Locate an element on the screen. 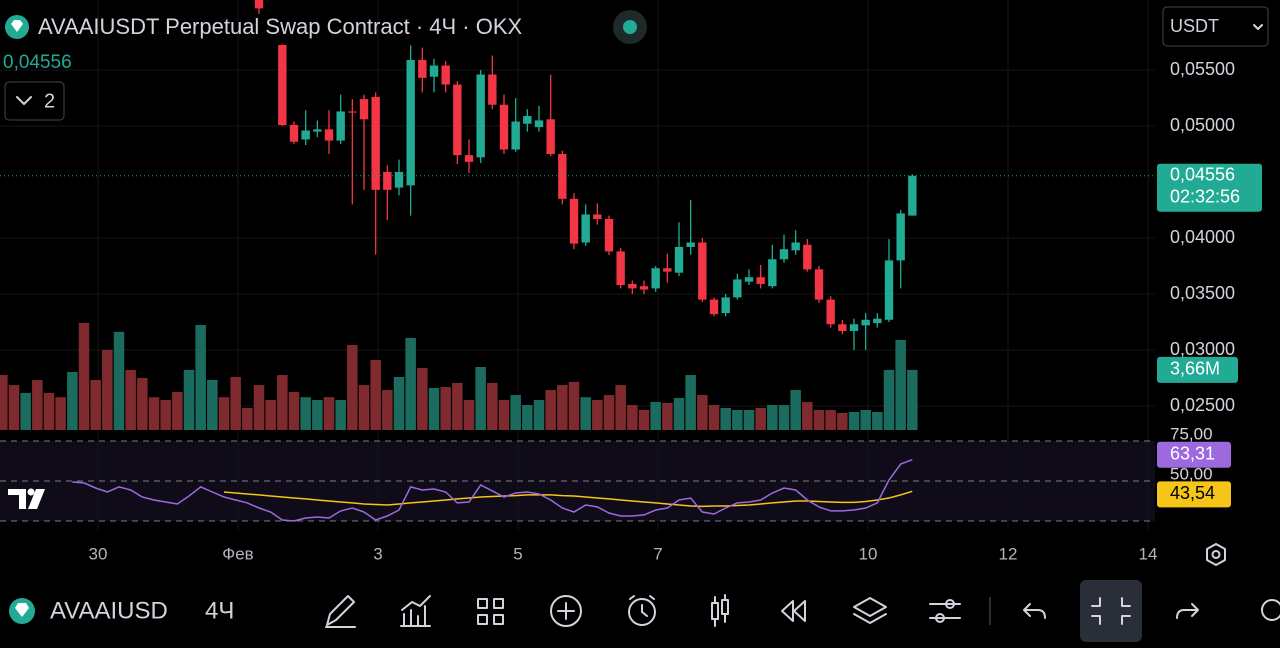  toolbar-bg is located at coordinates (640, 613).